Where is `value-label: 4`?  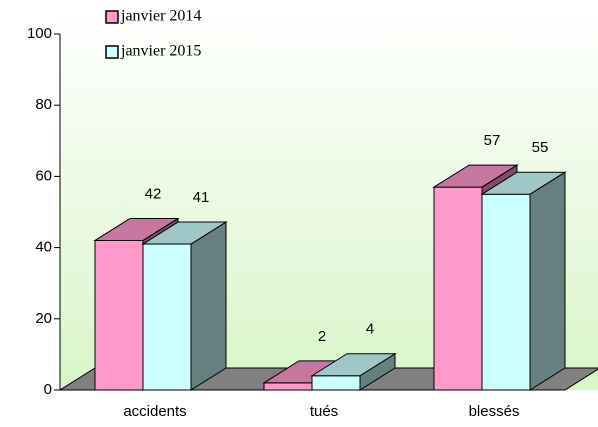
value-label: 4 is located at coordinates (370, 329).